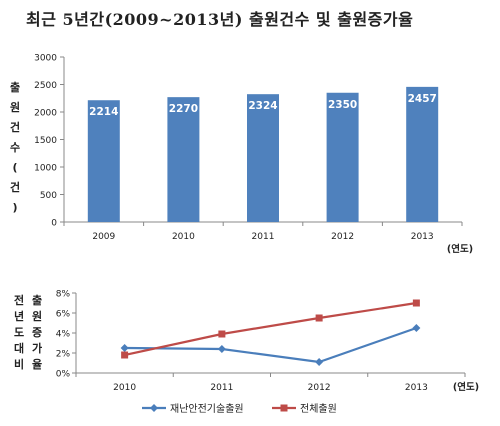 Image resolution: width=500 pixels, height=426 pixels. What do you see at coordinates (183, 159) in the screenshot?
I see `bar-2010` at bounding box center [183, 159].